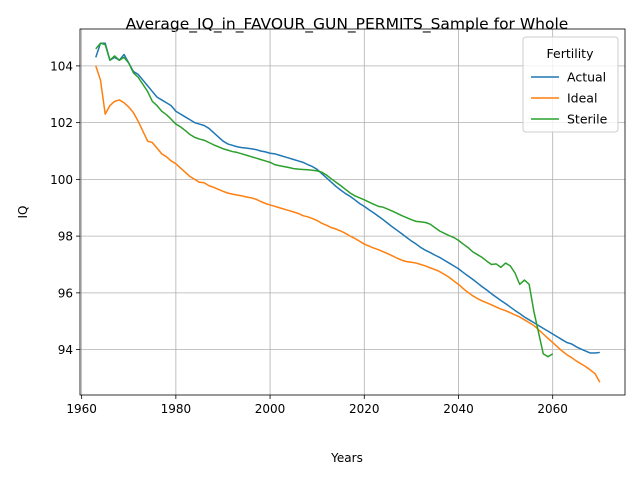 The width and height of the screenshot is (640, 480). Describe the element at coordinates (61, 66) in the screenshot. I see `y-tick-label: 104` at that location.